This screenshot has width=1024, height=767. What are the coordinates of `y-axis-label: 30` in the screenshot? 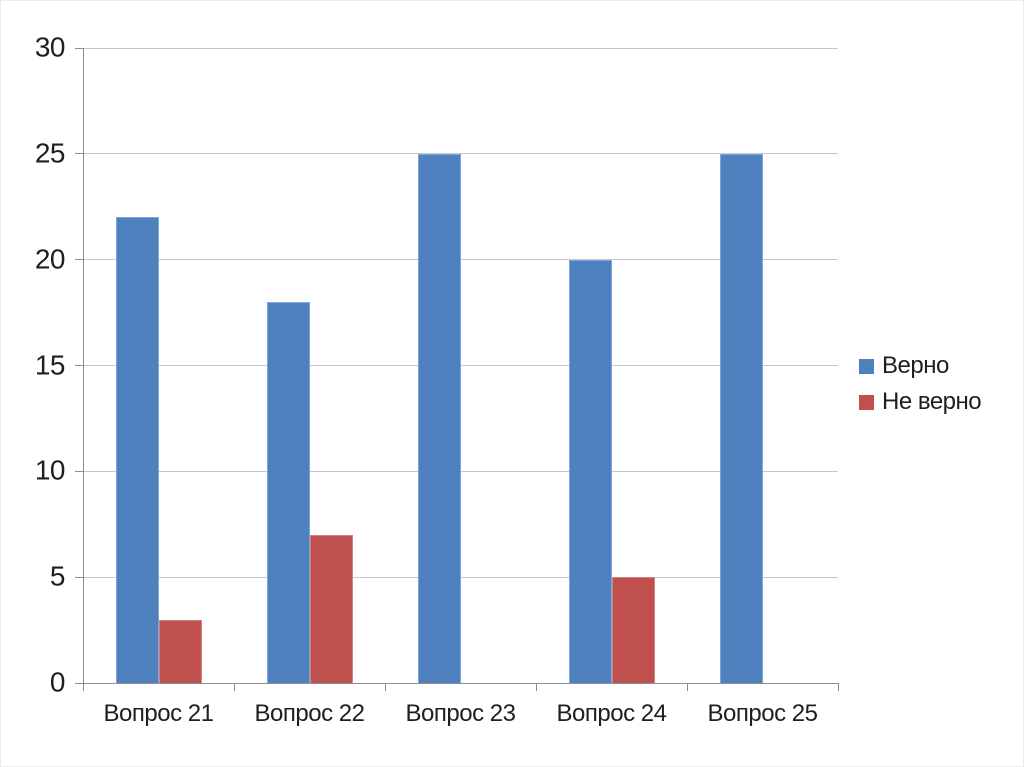 It's located at (50, 47).